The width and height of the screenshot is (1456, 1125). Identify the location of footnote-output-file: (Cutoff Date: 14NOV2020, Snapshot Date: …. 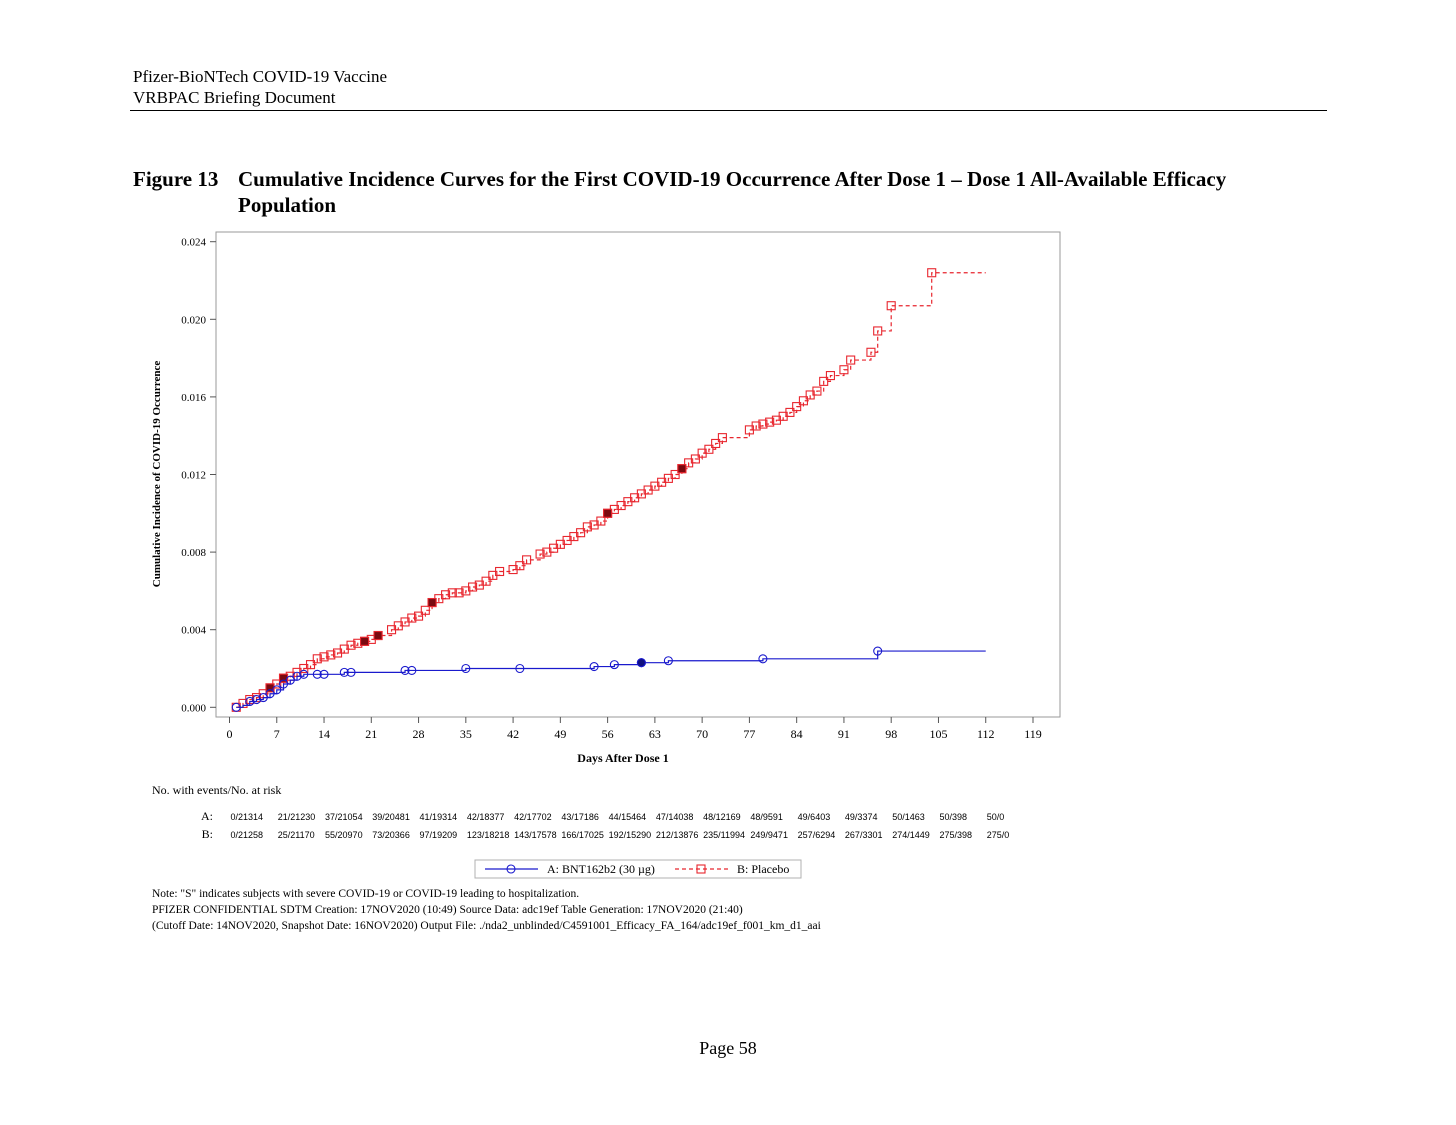
(486, 926).